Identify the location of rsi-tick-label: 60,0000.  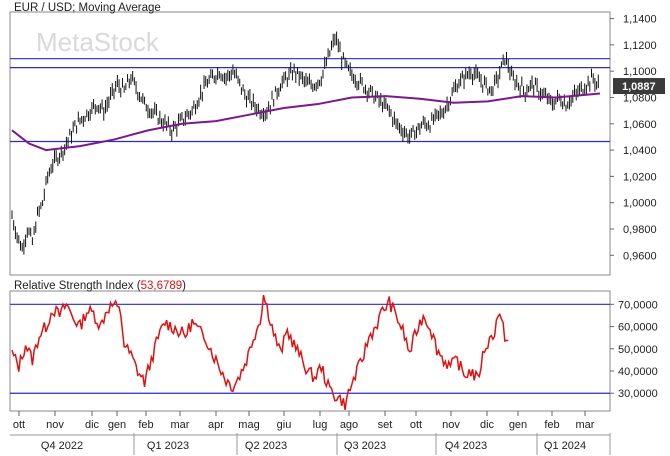
(638, 328).